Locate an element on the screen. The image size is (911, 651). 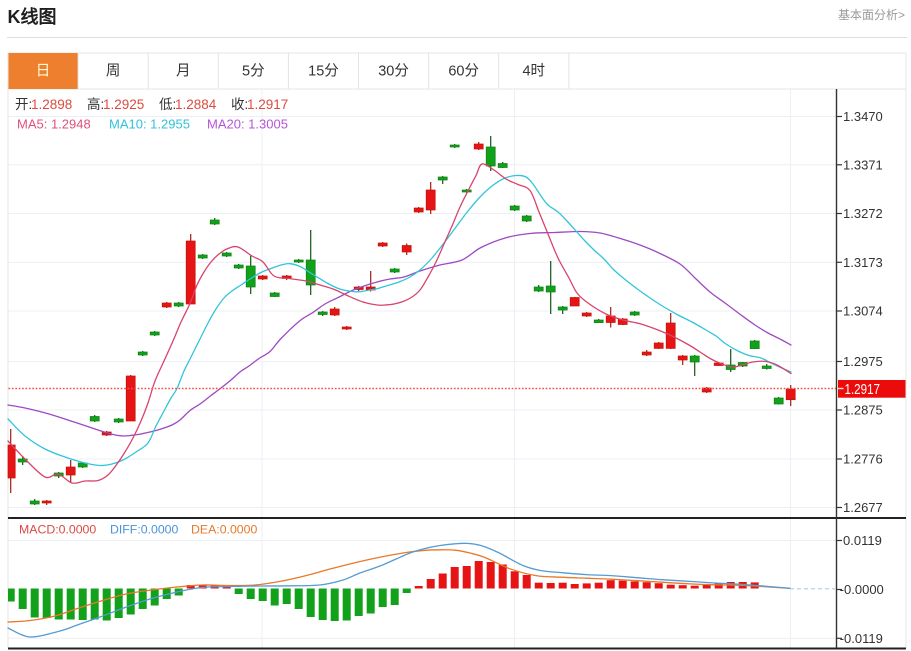
svg-text: -0.0119 is located at coordinates (861, 638).